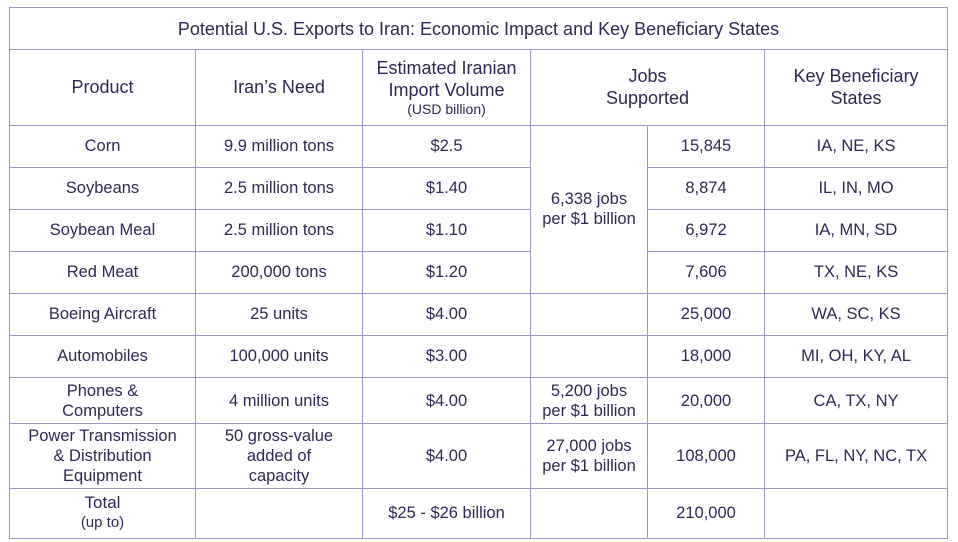 This screenshot has height=542, width=958. What do you see at coordinates (446, 356) in the screenshot?
I see `cell-import: $3.00` at bounding box center [446, 356].